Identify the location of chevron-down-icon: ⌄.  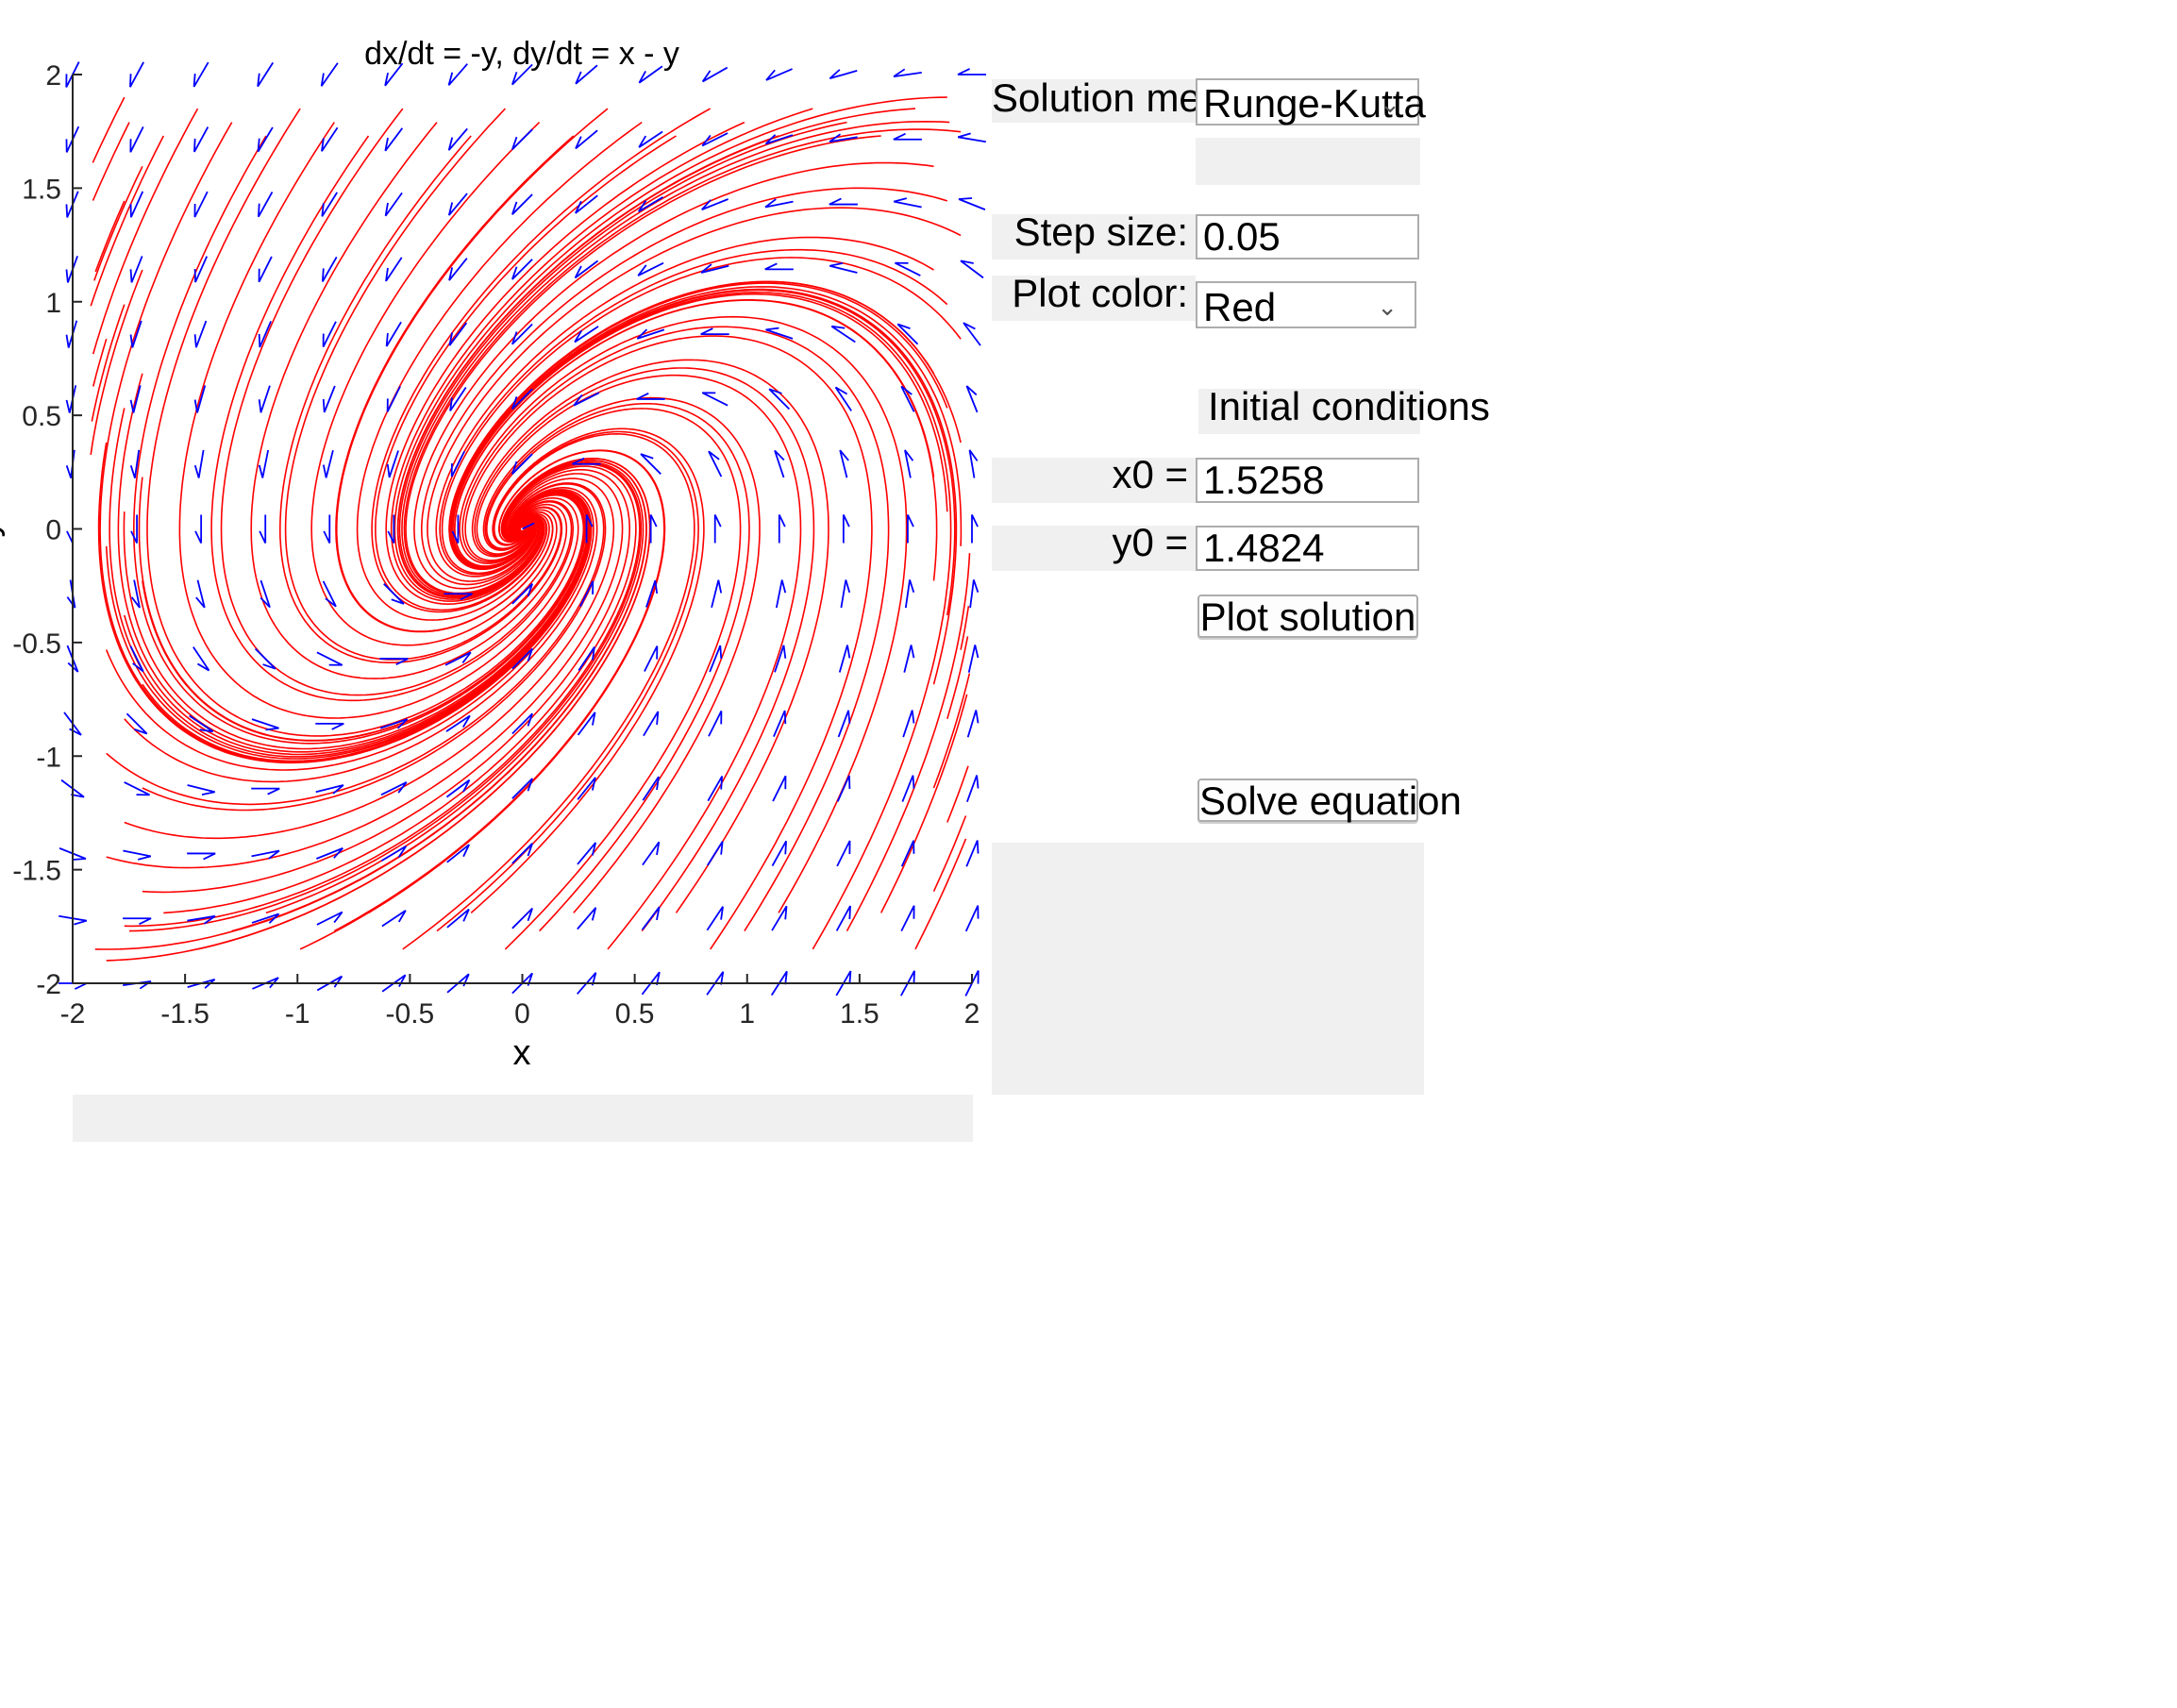
(1387, 307).